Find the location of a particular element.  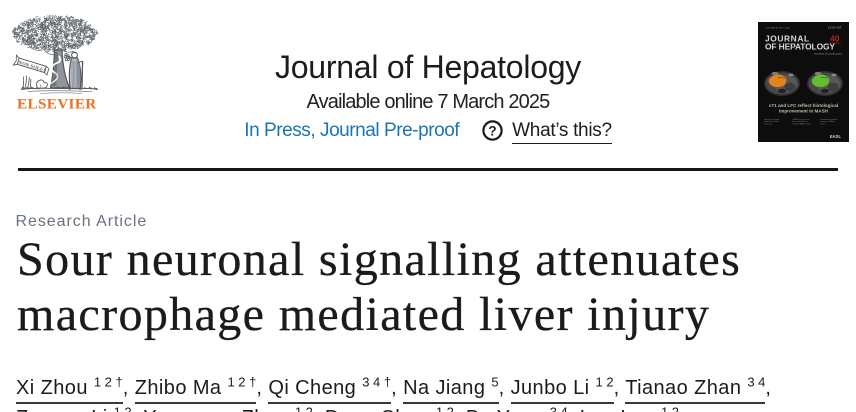

svg-text: Hepatocyte to ductal is located at coordinates (772, 119).